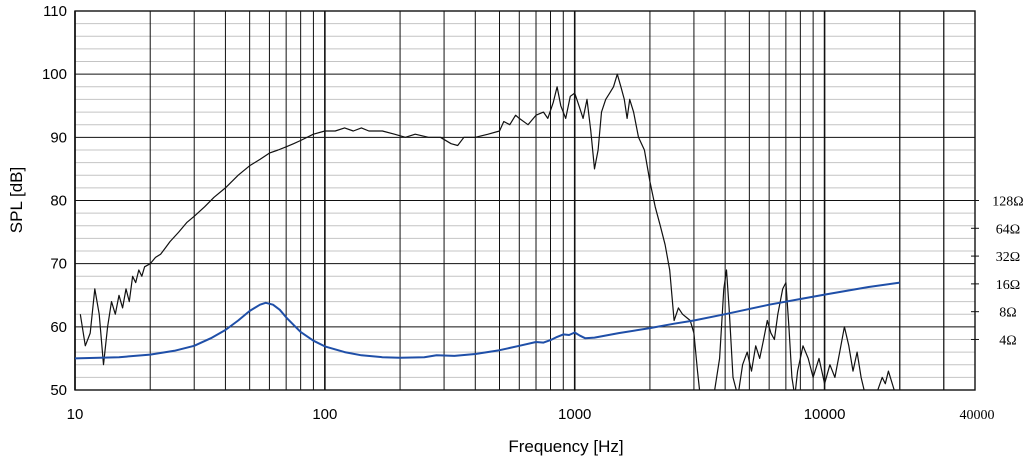 Image resolution: width=1024 pixels, height=462 pixels. Describe the element at coordinates (58, 327) in the screenshot. I see `y-tick-label: 60` at that location.